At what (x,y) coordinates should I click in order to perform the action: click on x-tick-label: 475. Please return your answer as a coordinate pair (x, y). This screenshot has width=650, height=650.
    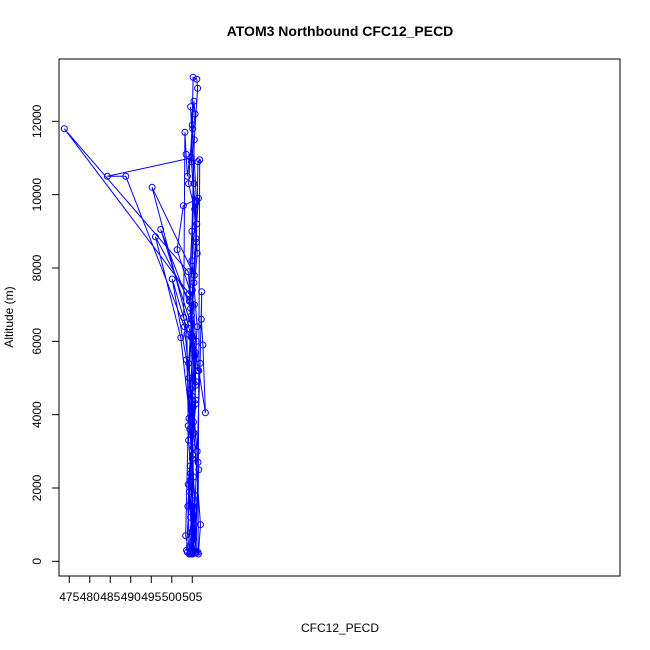
    Looking at the image, I should click on (69, 597).